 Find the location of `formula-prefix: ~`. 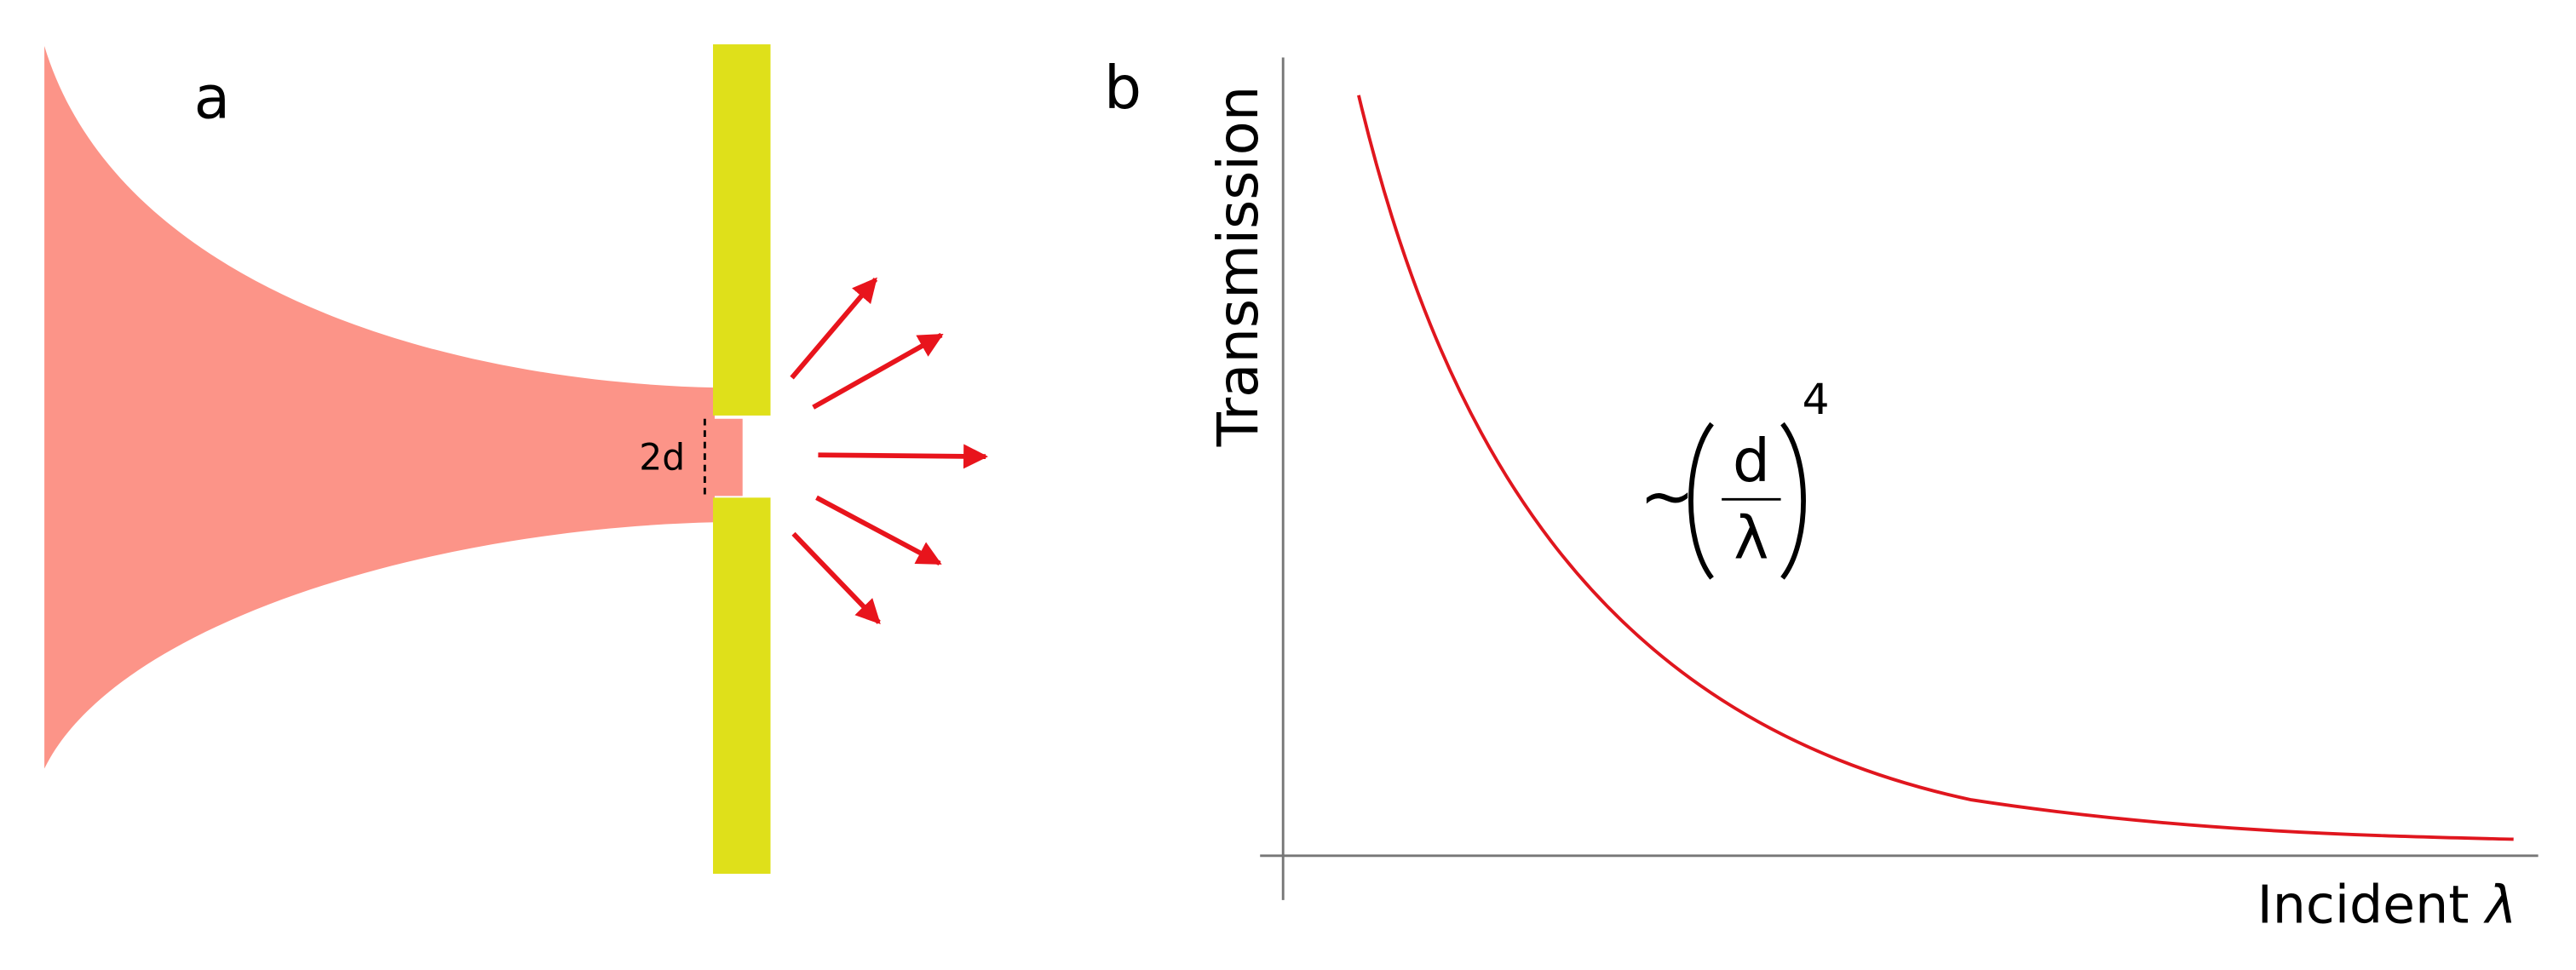

formula-prefix: ~ is located at coordinates (1668, 496).